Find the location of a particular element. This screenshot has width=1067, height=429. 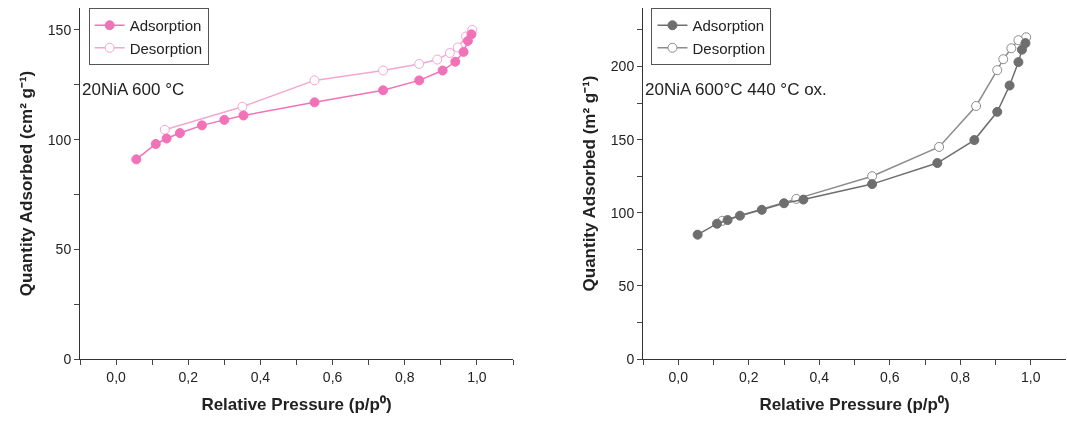

y-axis-title: Quantity Adsorbed (cm² g⁻¹) is located at coordinates (27, 183).